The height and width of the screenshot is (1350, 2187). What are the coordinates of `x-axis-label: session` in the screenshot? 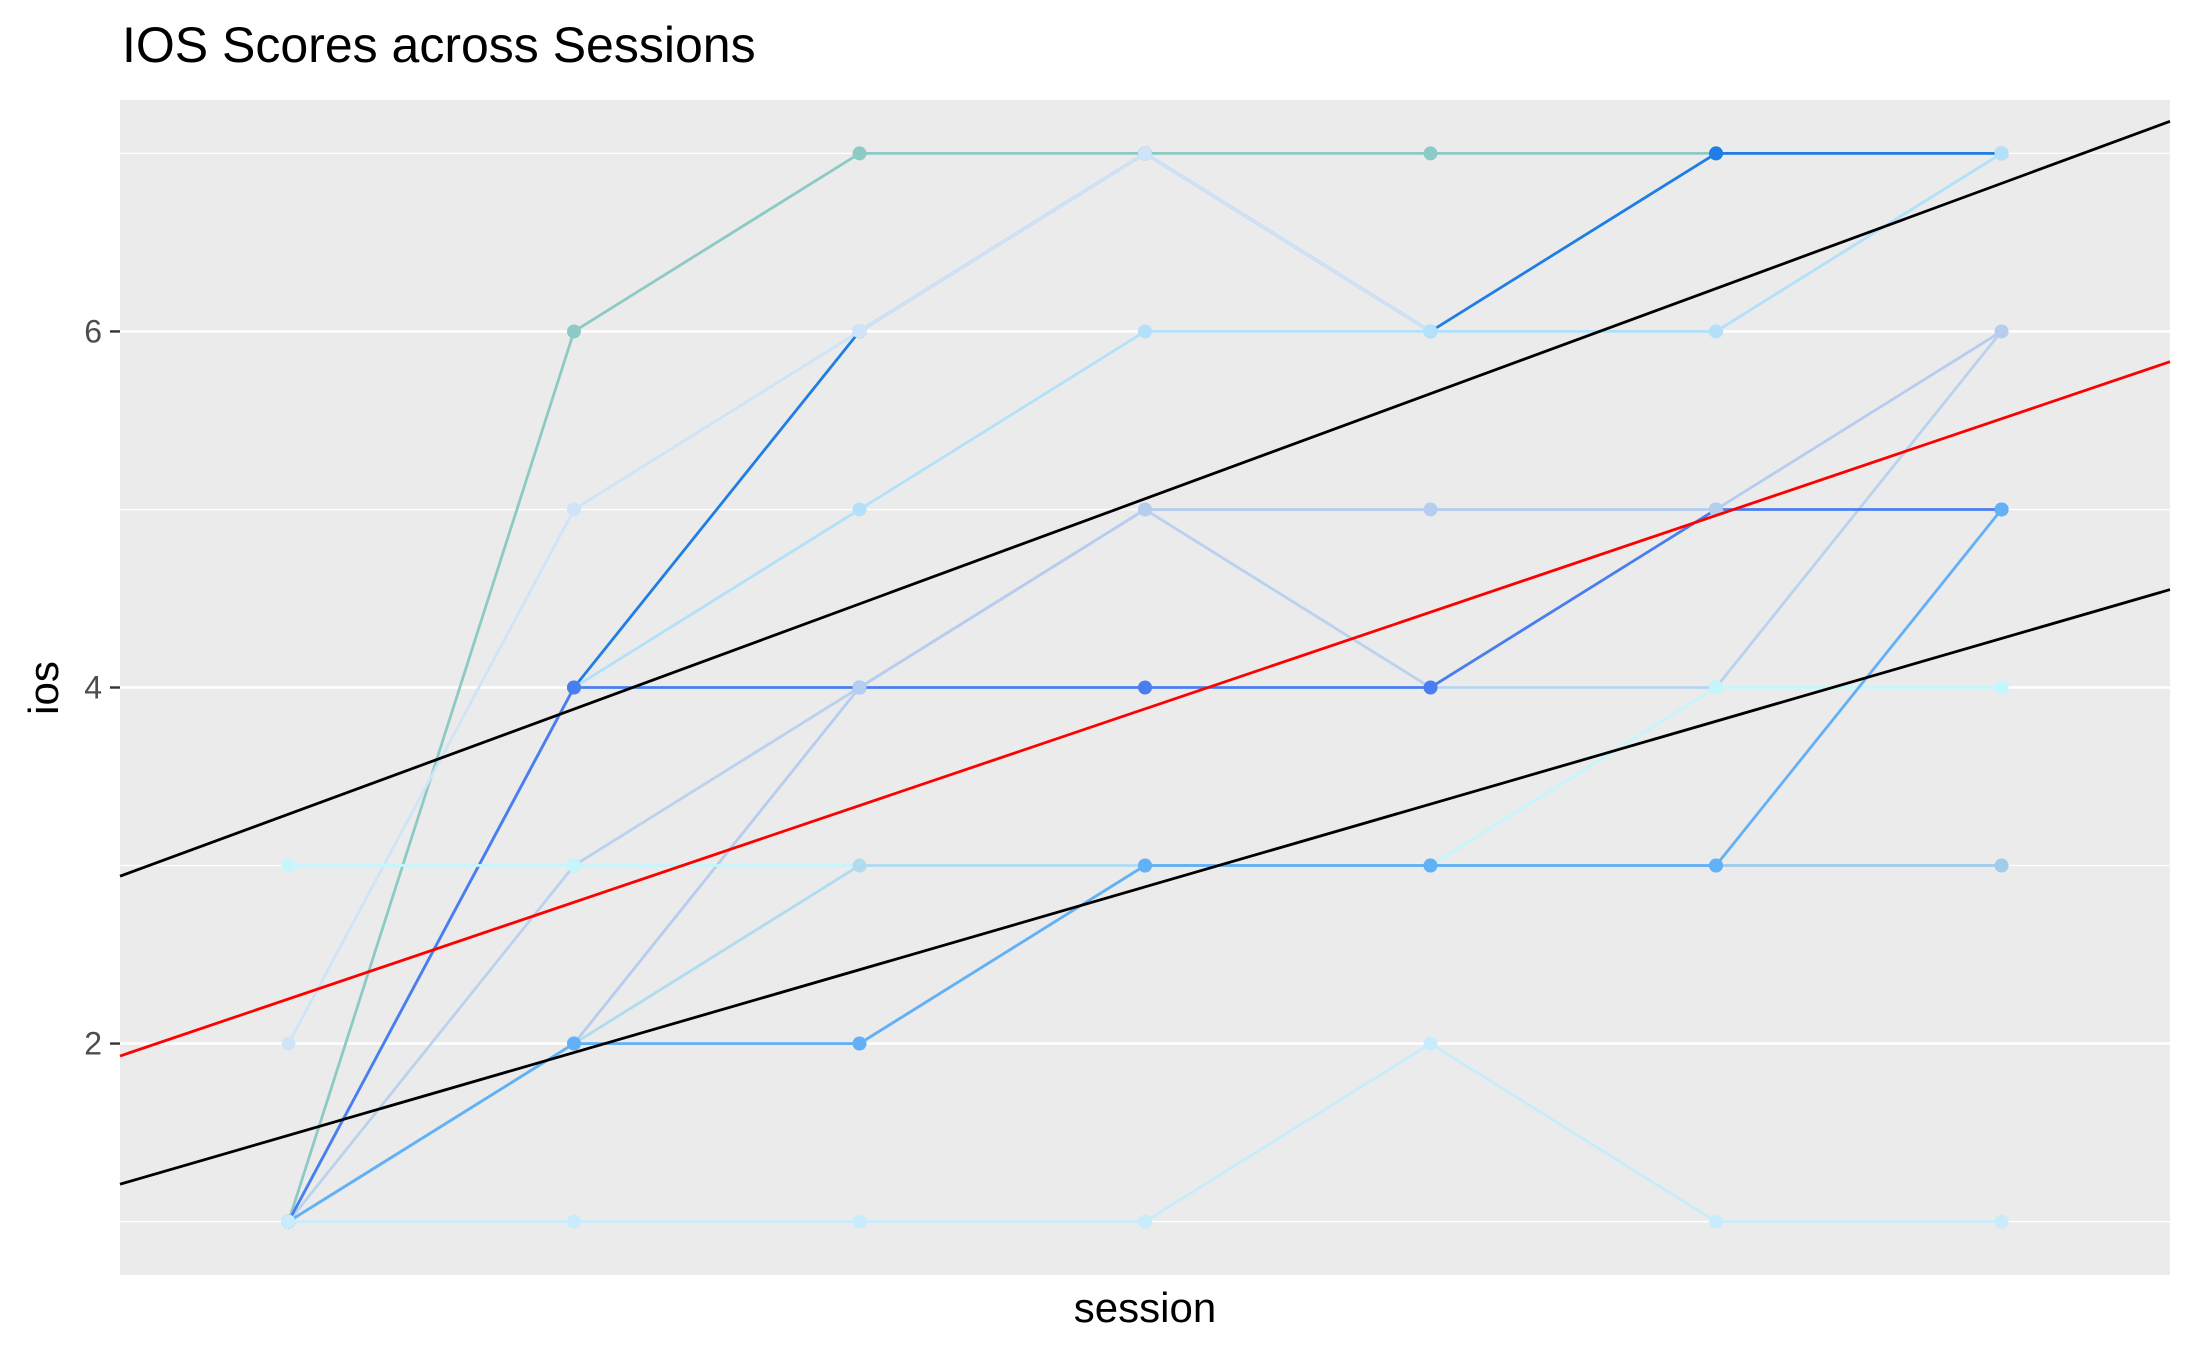 It's located at (1145, 1307).